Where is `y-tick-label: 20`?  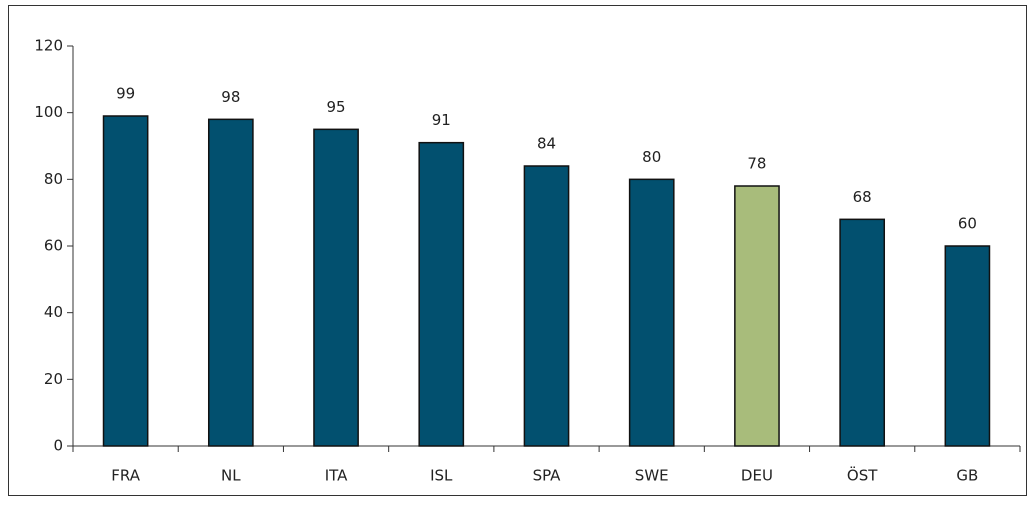 y-tick-label: 20 is located at coordinates (53, 379).